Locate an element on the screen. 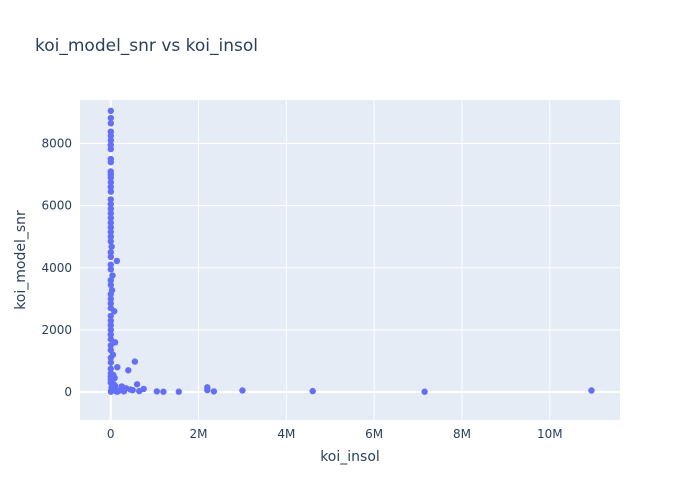  y-axis-ticks: 0 2000 4000 6000 8000 is located at coordinates (56, 267).